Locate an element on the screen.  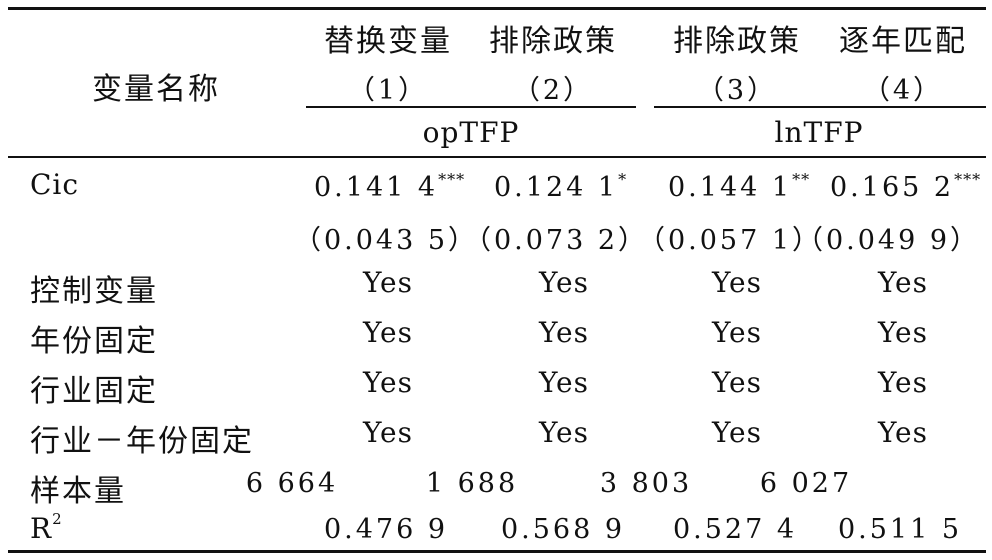
col-1-title: 替换变量 is located at coordinates (388, 41).